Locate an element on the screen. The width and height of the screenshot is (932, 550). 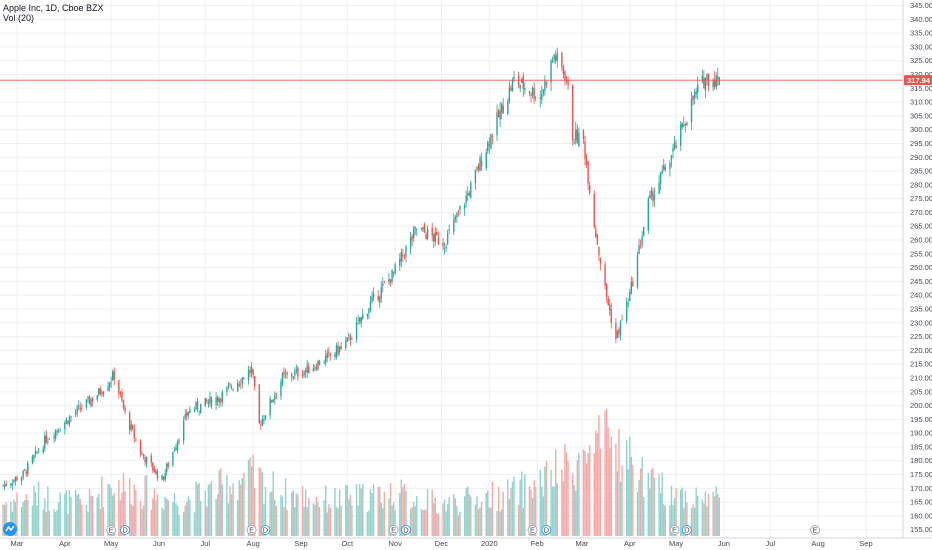
price-tick-label: 285.00 is located at coordinates (921, 171).